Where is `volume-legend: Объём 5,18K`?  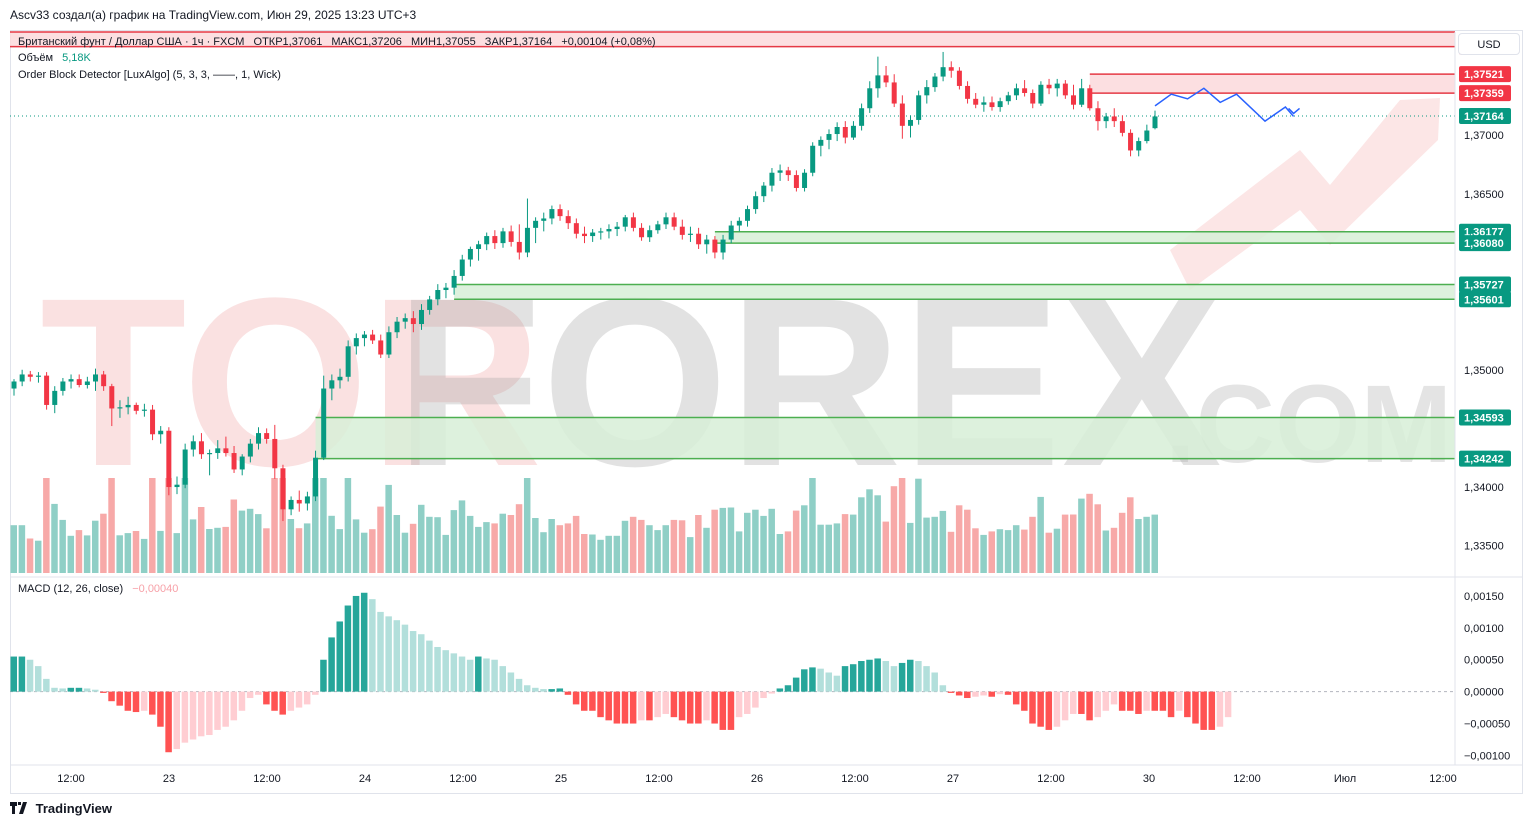 volume-legend: Объём 5,18K is located at coordinates (57, 58).